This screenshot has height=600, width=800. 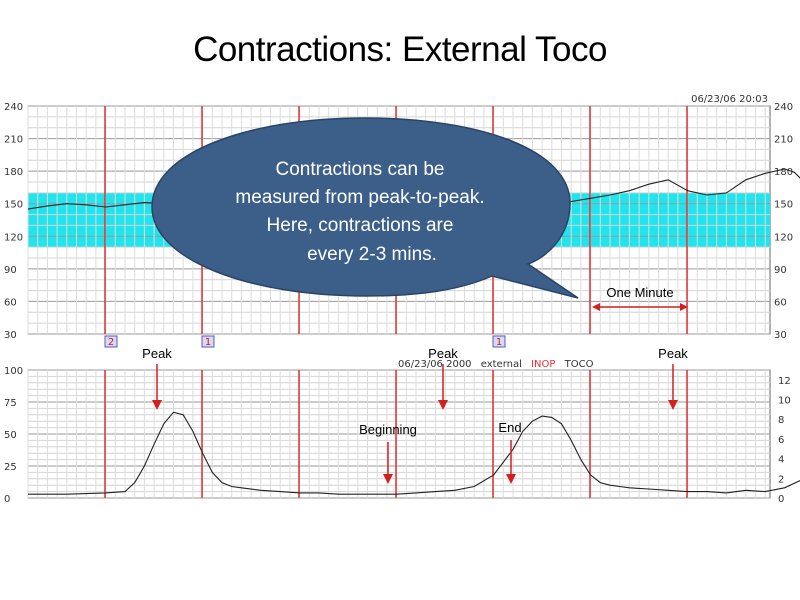 I want to click on marker-3-label: 1, so click(x=499, y=342).